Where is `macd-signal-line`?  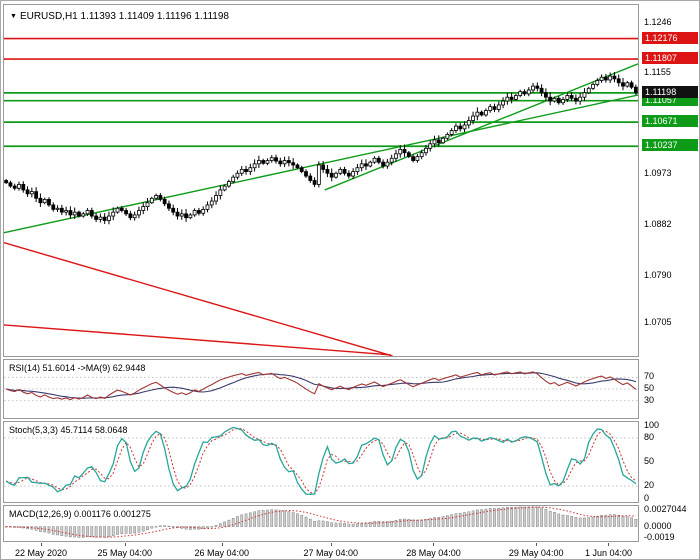
macd-signal-line is located at coordinates (321, 522).